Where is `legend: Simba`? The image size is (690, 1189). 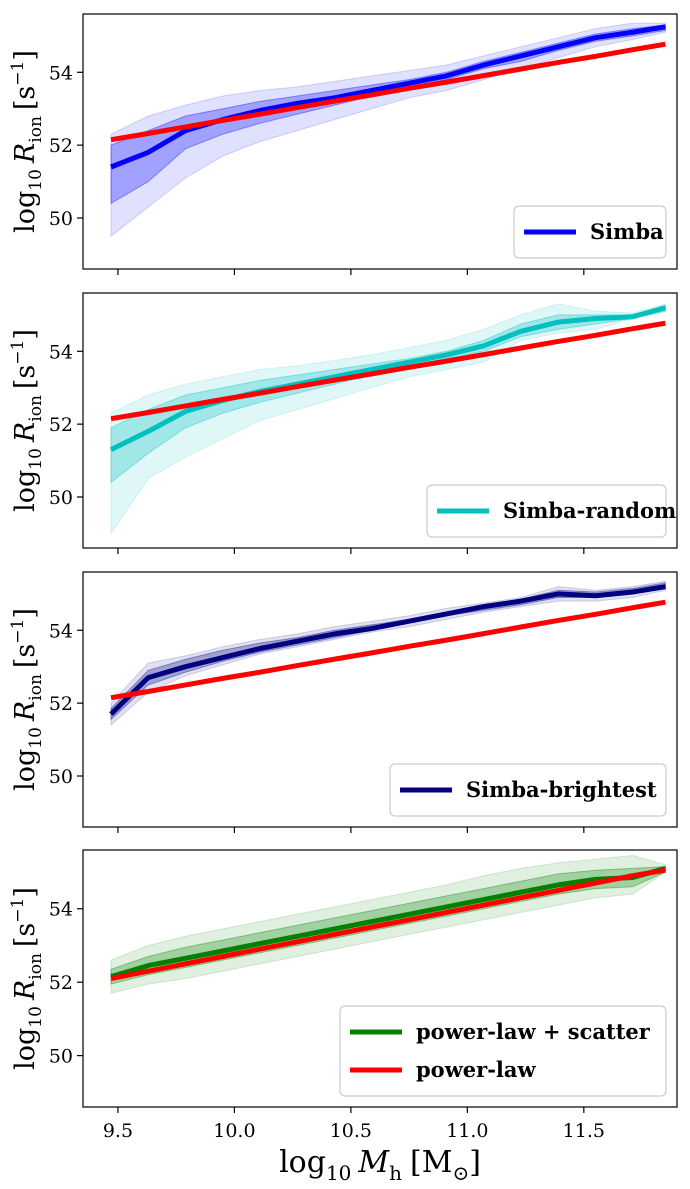
legend: Simba is located at coordinates (590, 232).